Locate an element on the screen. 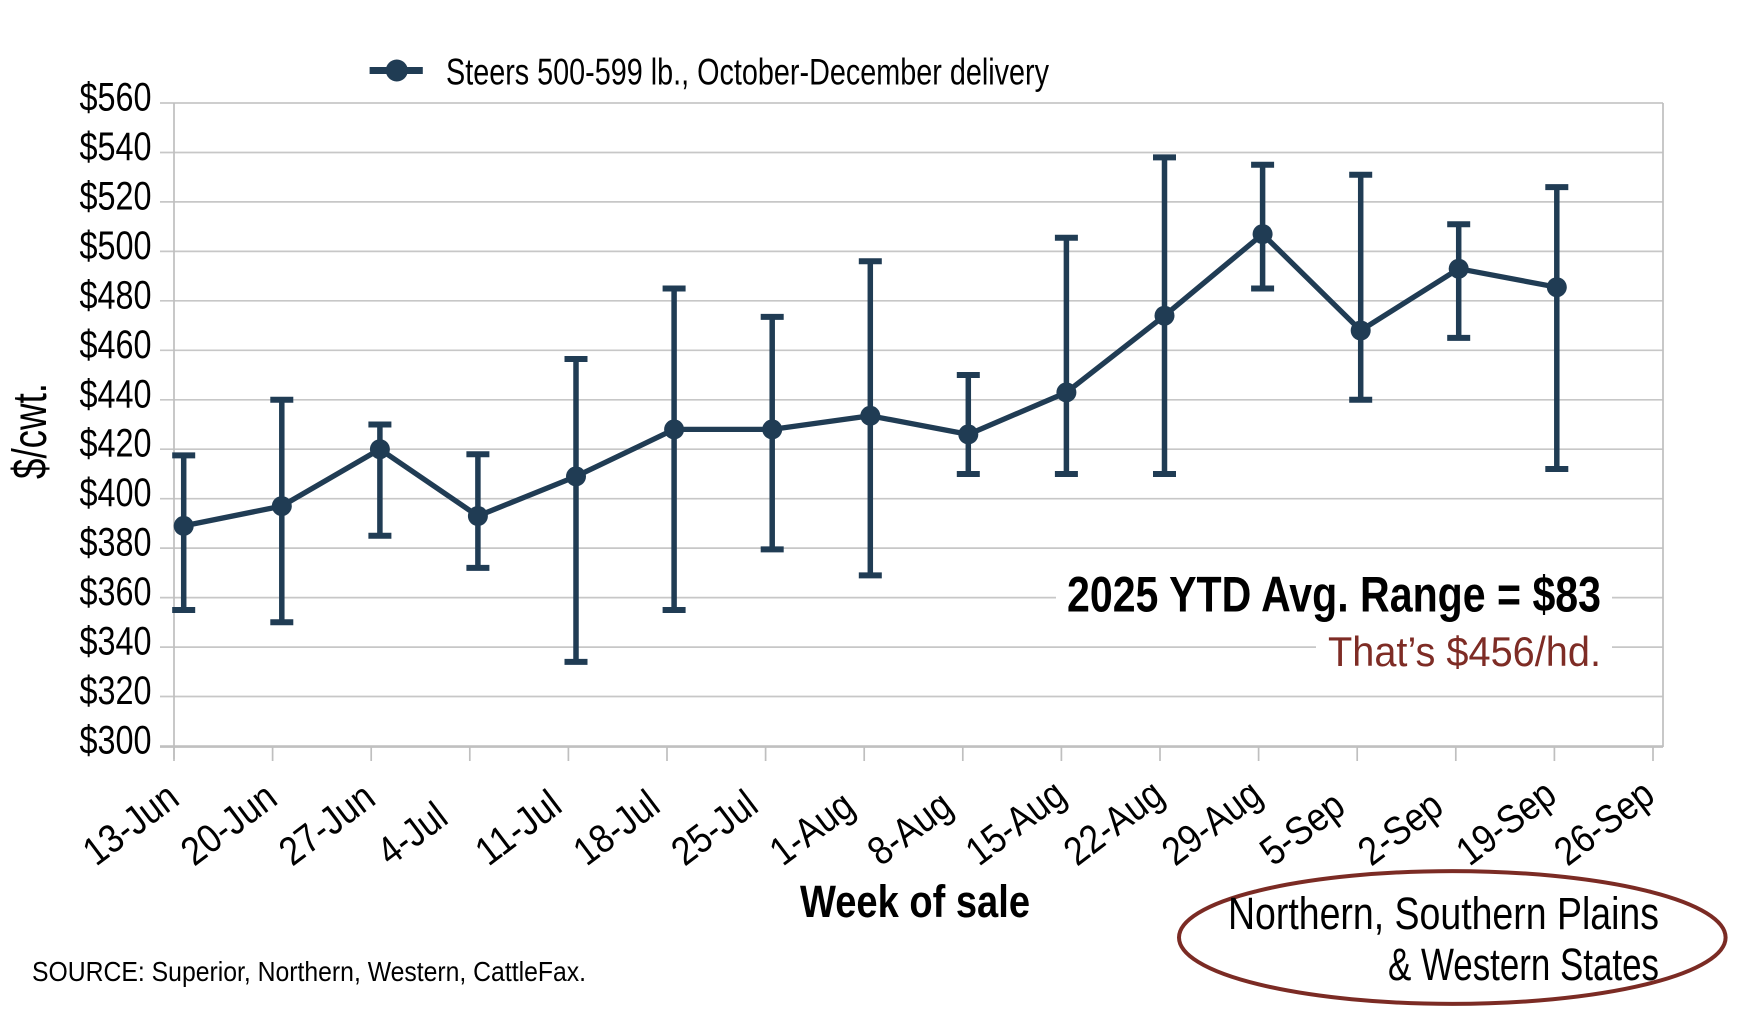 The height and width of the screenshot is (1032, 1744). svg-text: 2025 YTD Avg. Range = $83 is located at coordinates (1334, 595).